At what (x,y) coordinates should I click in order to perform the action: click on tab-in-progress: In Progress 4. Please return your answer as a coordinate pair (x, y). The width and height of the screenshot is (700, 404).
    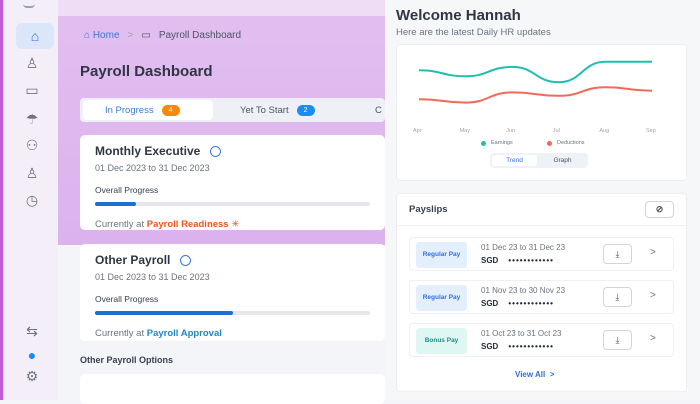
    Looking at the image, I should click on (148, 110).